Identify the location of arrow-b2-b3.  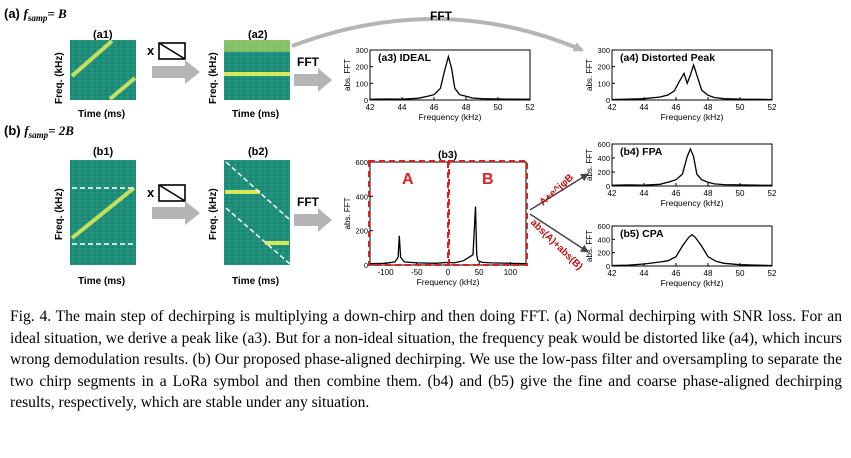
(313, 220).